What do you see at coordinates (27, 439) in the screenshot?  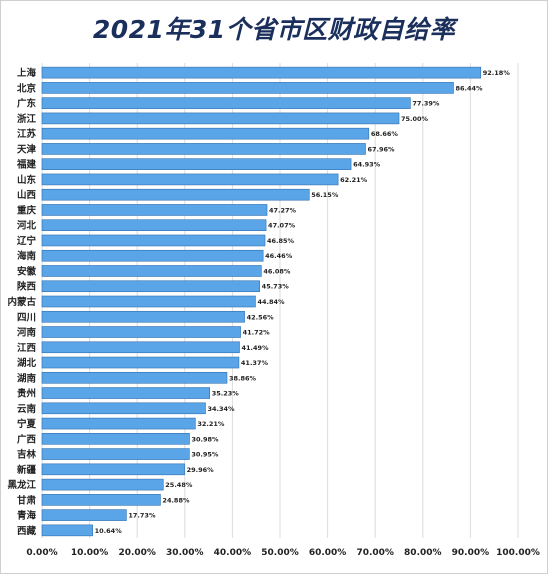 I see `category-label: 广西` at bounding box center [27, 439].